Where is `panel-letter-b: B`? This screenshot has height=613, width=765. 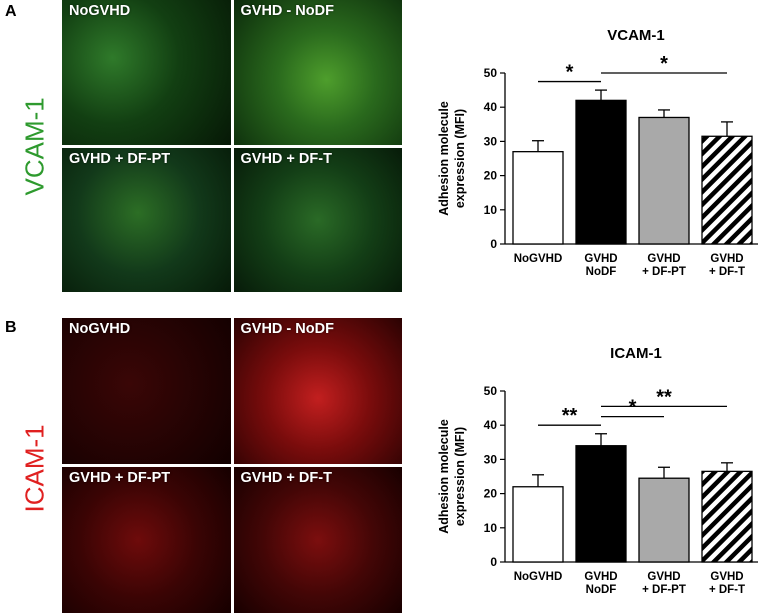 panel-letter-b: B is located at coordinates (11, 327).